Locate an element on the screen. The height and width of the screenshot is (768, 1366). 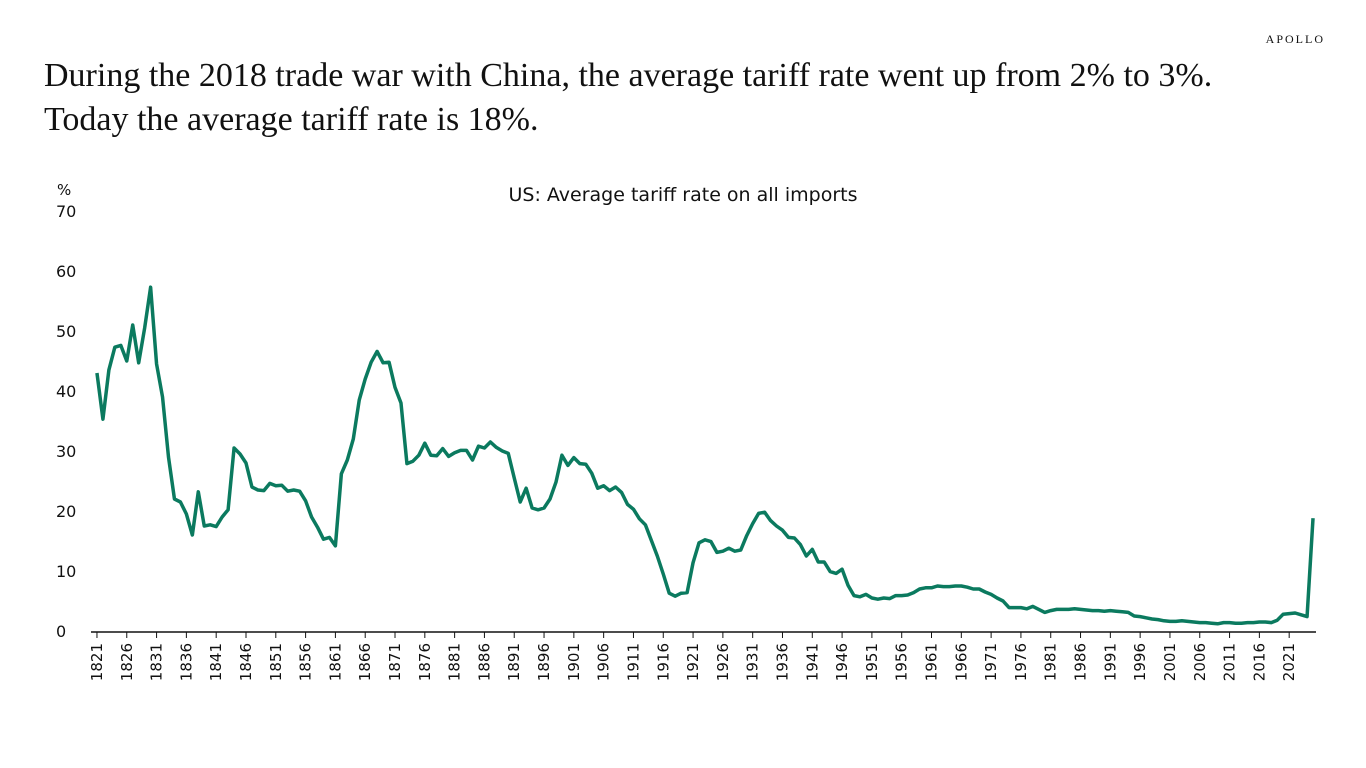
x-tick-label: 1976 is located at coordinates (1021, 662).